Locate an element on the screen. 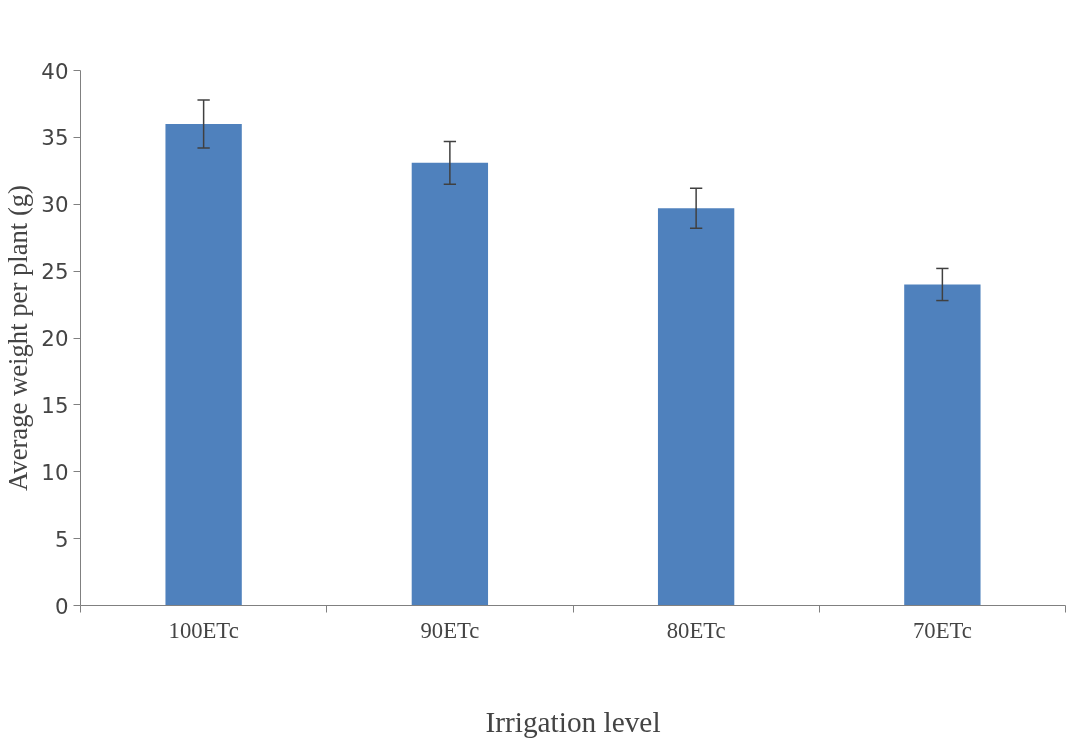 The width and height of the screenshot is (1081, 748). x-tick-label: 70ETc is located at coordinates (942, 630).